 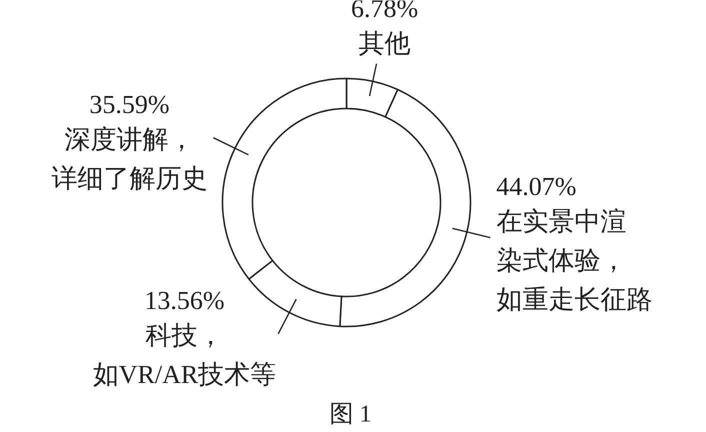 I want to click on slice-label: 在实景中渲染式体验，如重走长征路, so click(x=574, y=260).